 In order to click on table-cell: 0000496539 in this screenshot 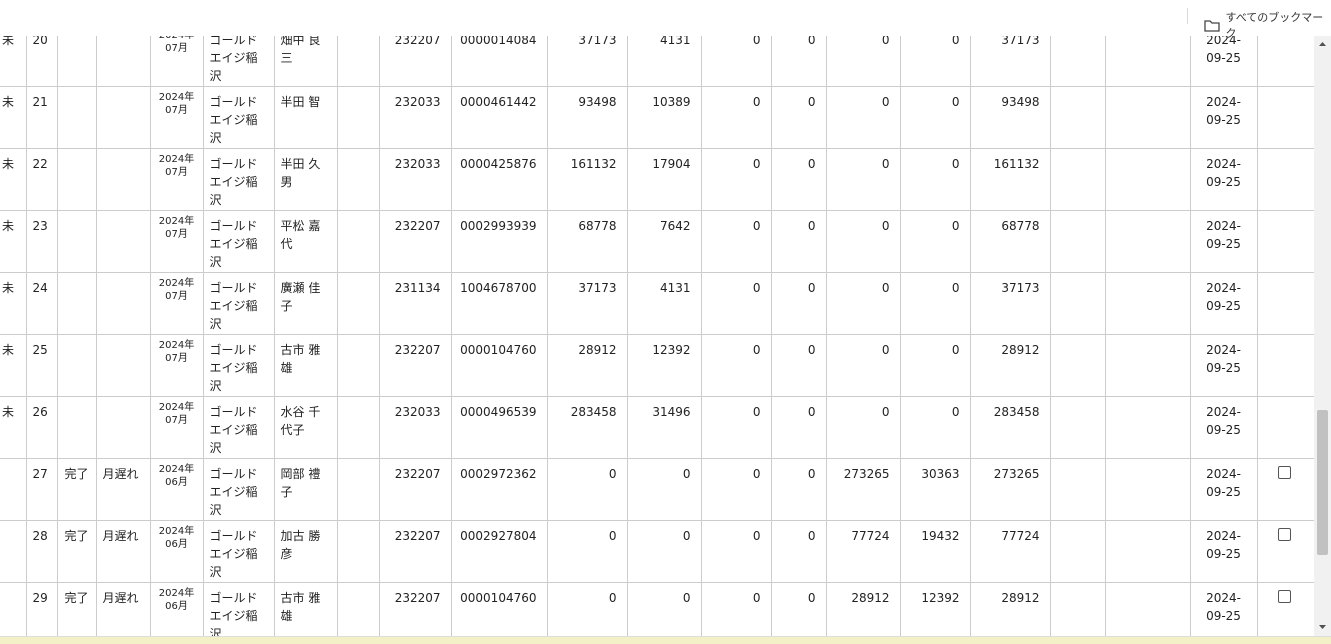, I will do `click(499, 427)`.